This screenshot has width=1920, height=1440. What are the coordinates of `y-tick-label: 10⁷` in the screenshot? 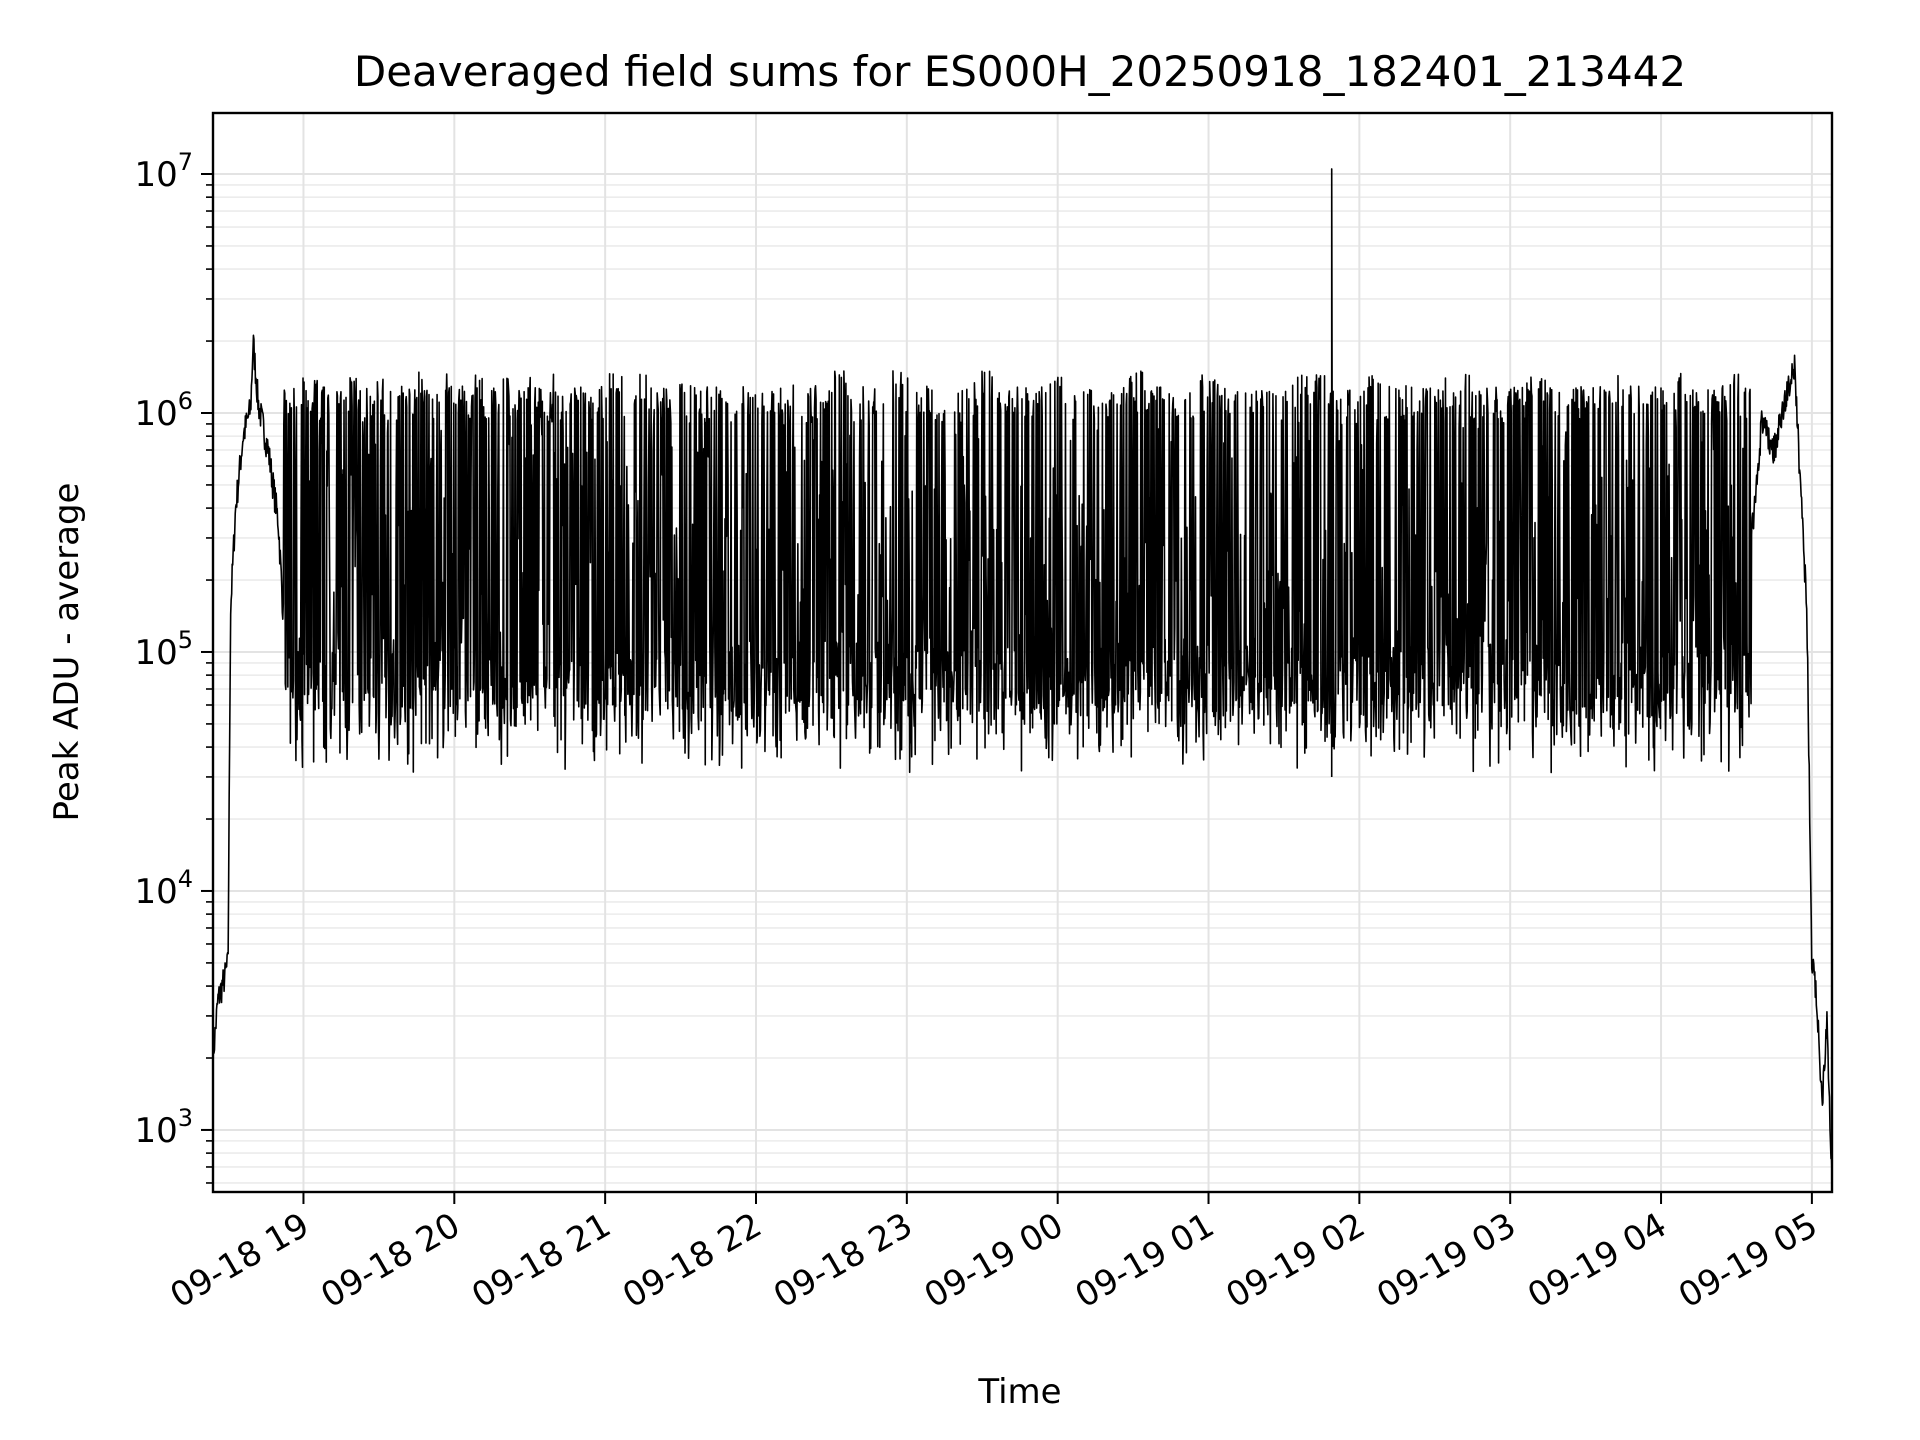 It's located at (163, 171).